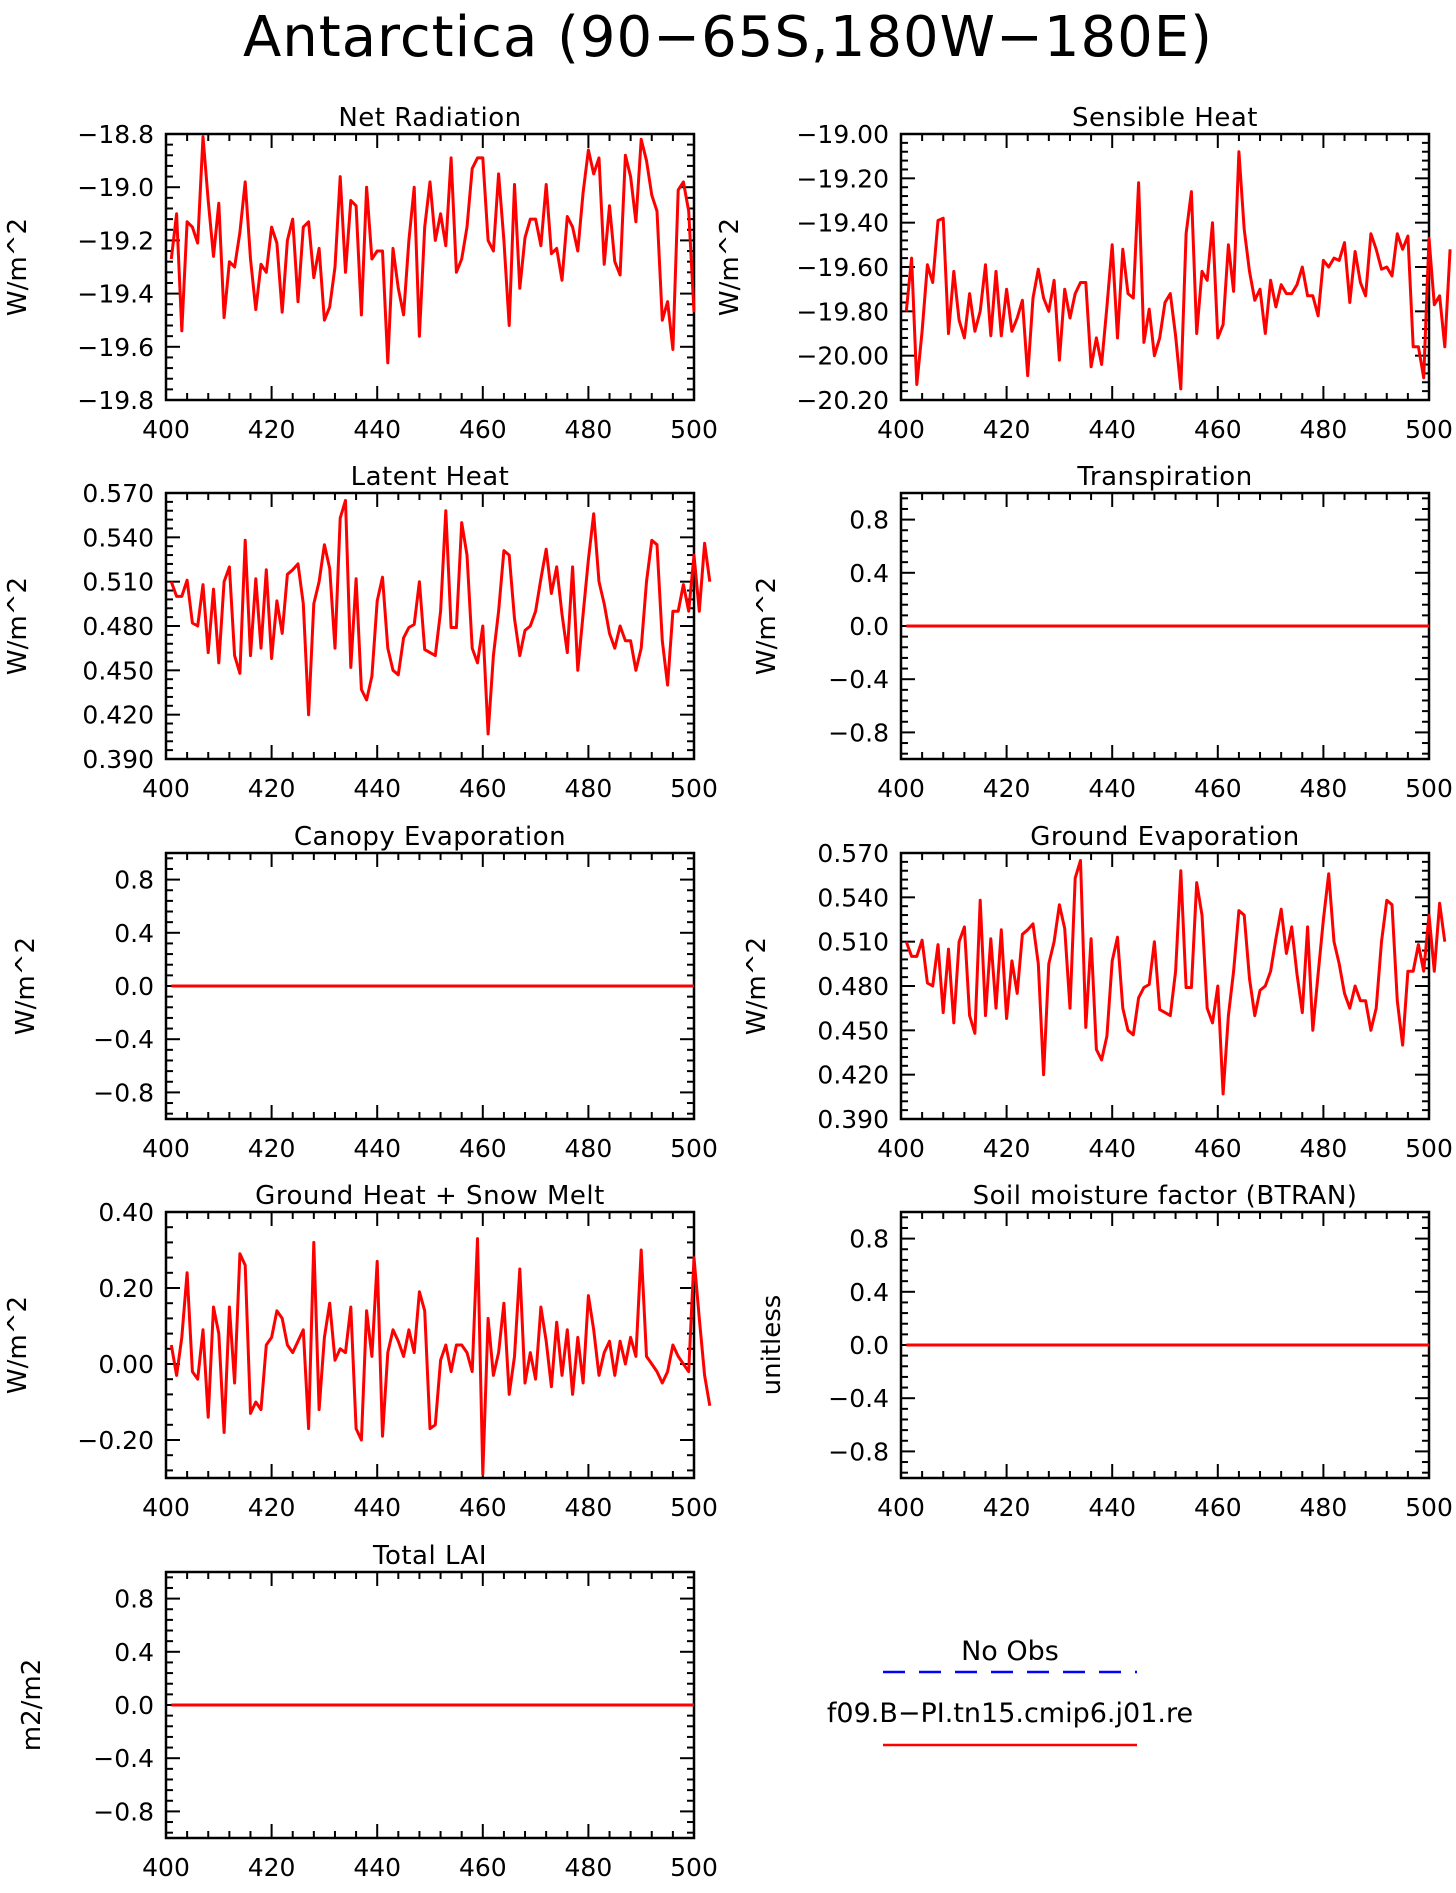 The height and width of the screenshot is (1893, 1456). I want to click on y-tick-label: −19.4, so click(115, 294).